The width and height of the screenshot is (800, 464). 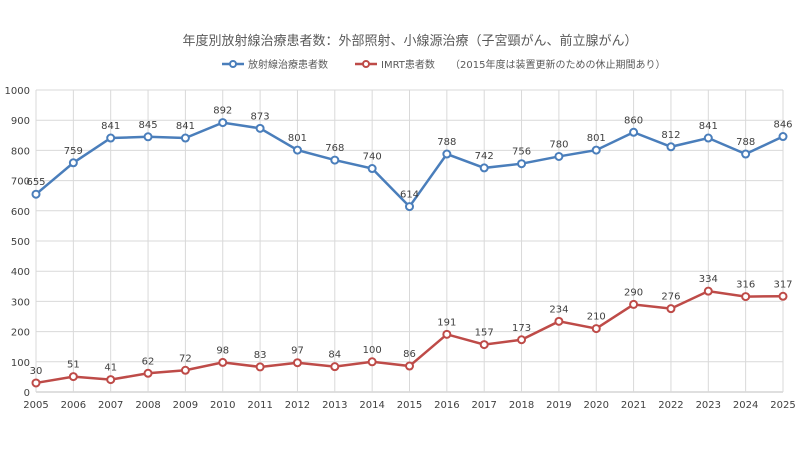 What do you see at coordinates (148, 361) in the screenshot?
I see `data-label: 62` at bounding box center [148, 361].